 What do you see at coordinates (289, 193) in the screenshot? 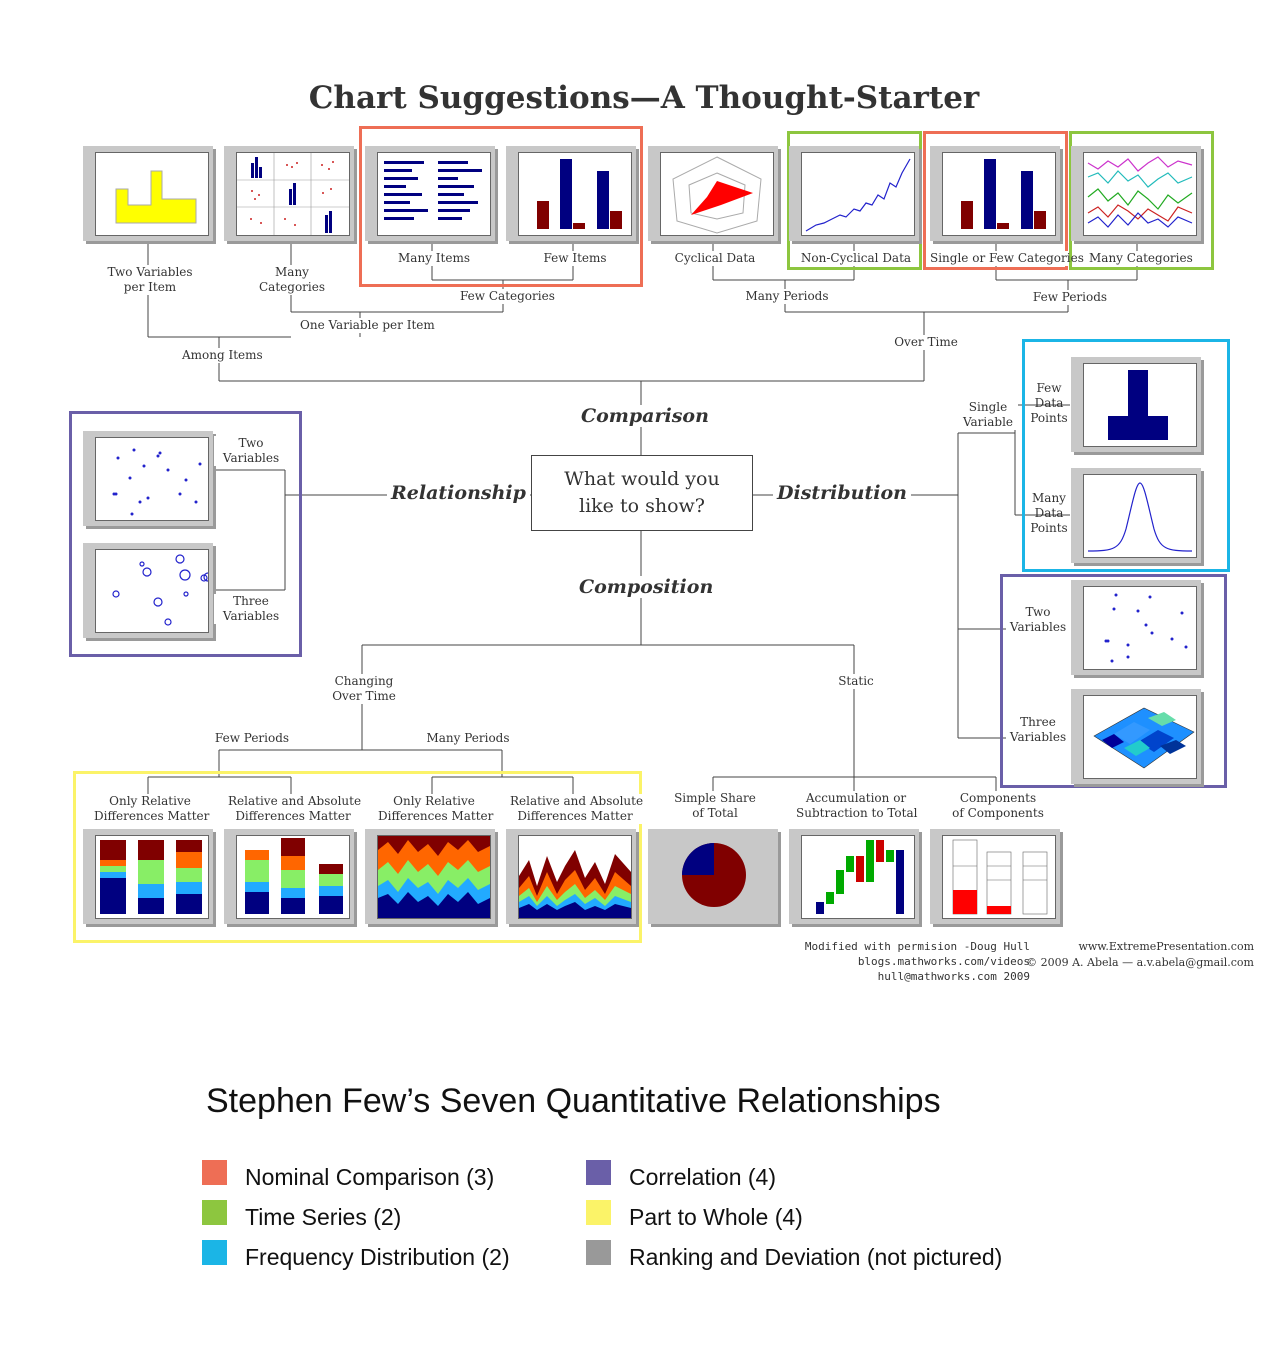
I see `scatter-matrix-thumbnail` at bounding box center [289, 193].